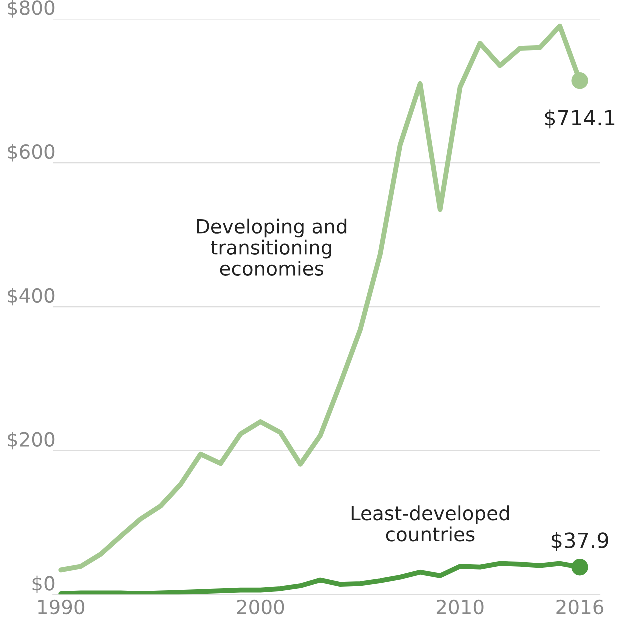 The height and width of the screenshot is (636, 625). I want to click on series-label: Least-developed countries, so click(431, 524).